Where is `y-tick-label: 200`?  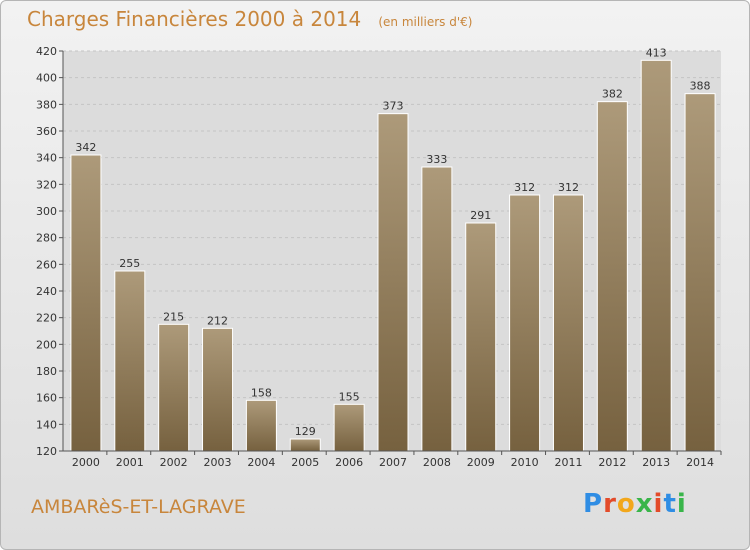
y-tick-label: 200 is located at coordinates (46, 344).